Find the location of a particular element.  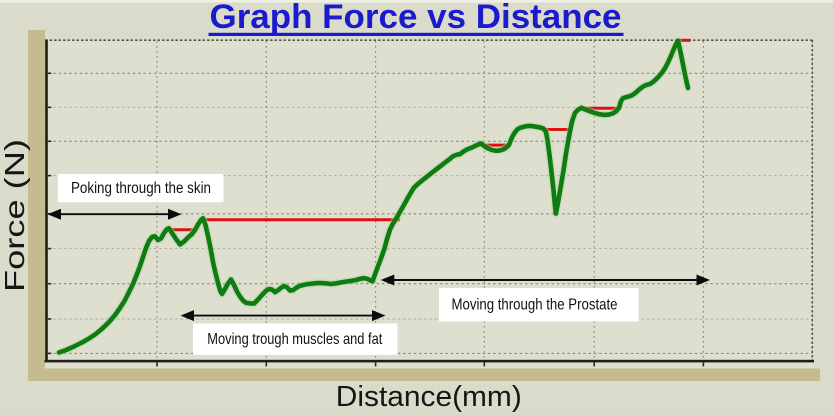

svg-text: Force (N) is located at coordinates (15, 215).